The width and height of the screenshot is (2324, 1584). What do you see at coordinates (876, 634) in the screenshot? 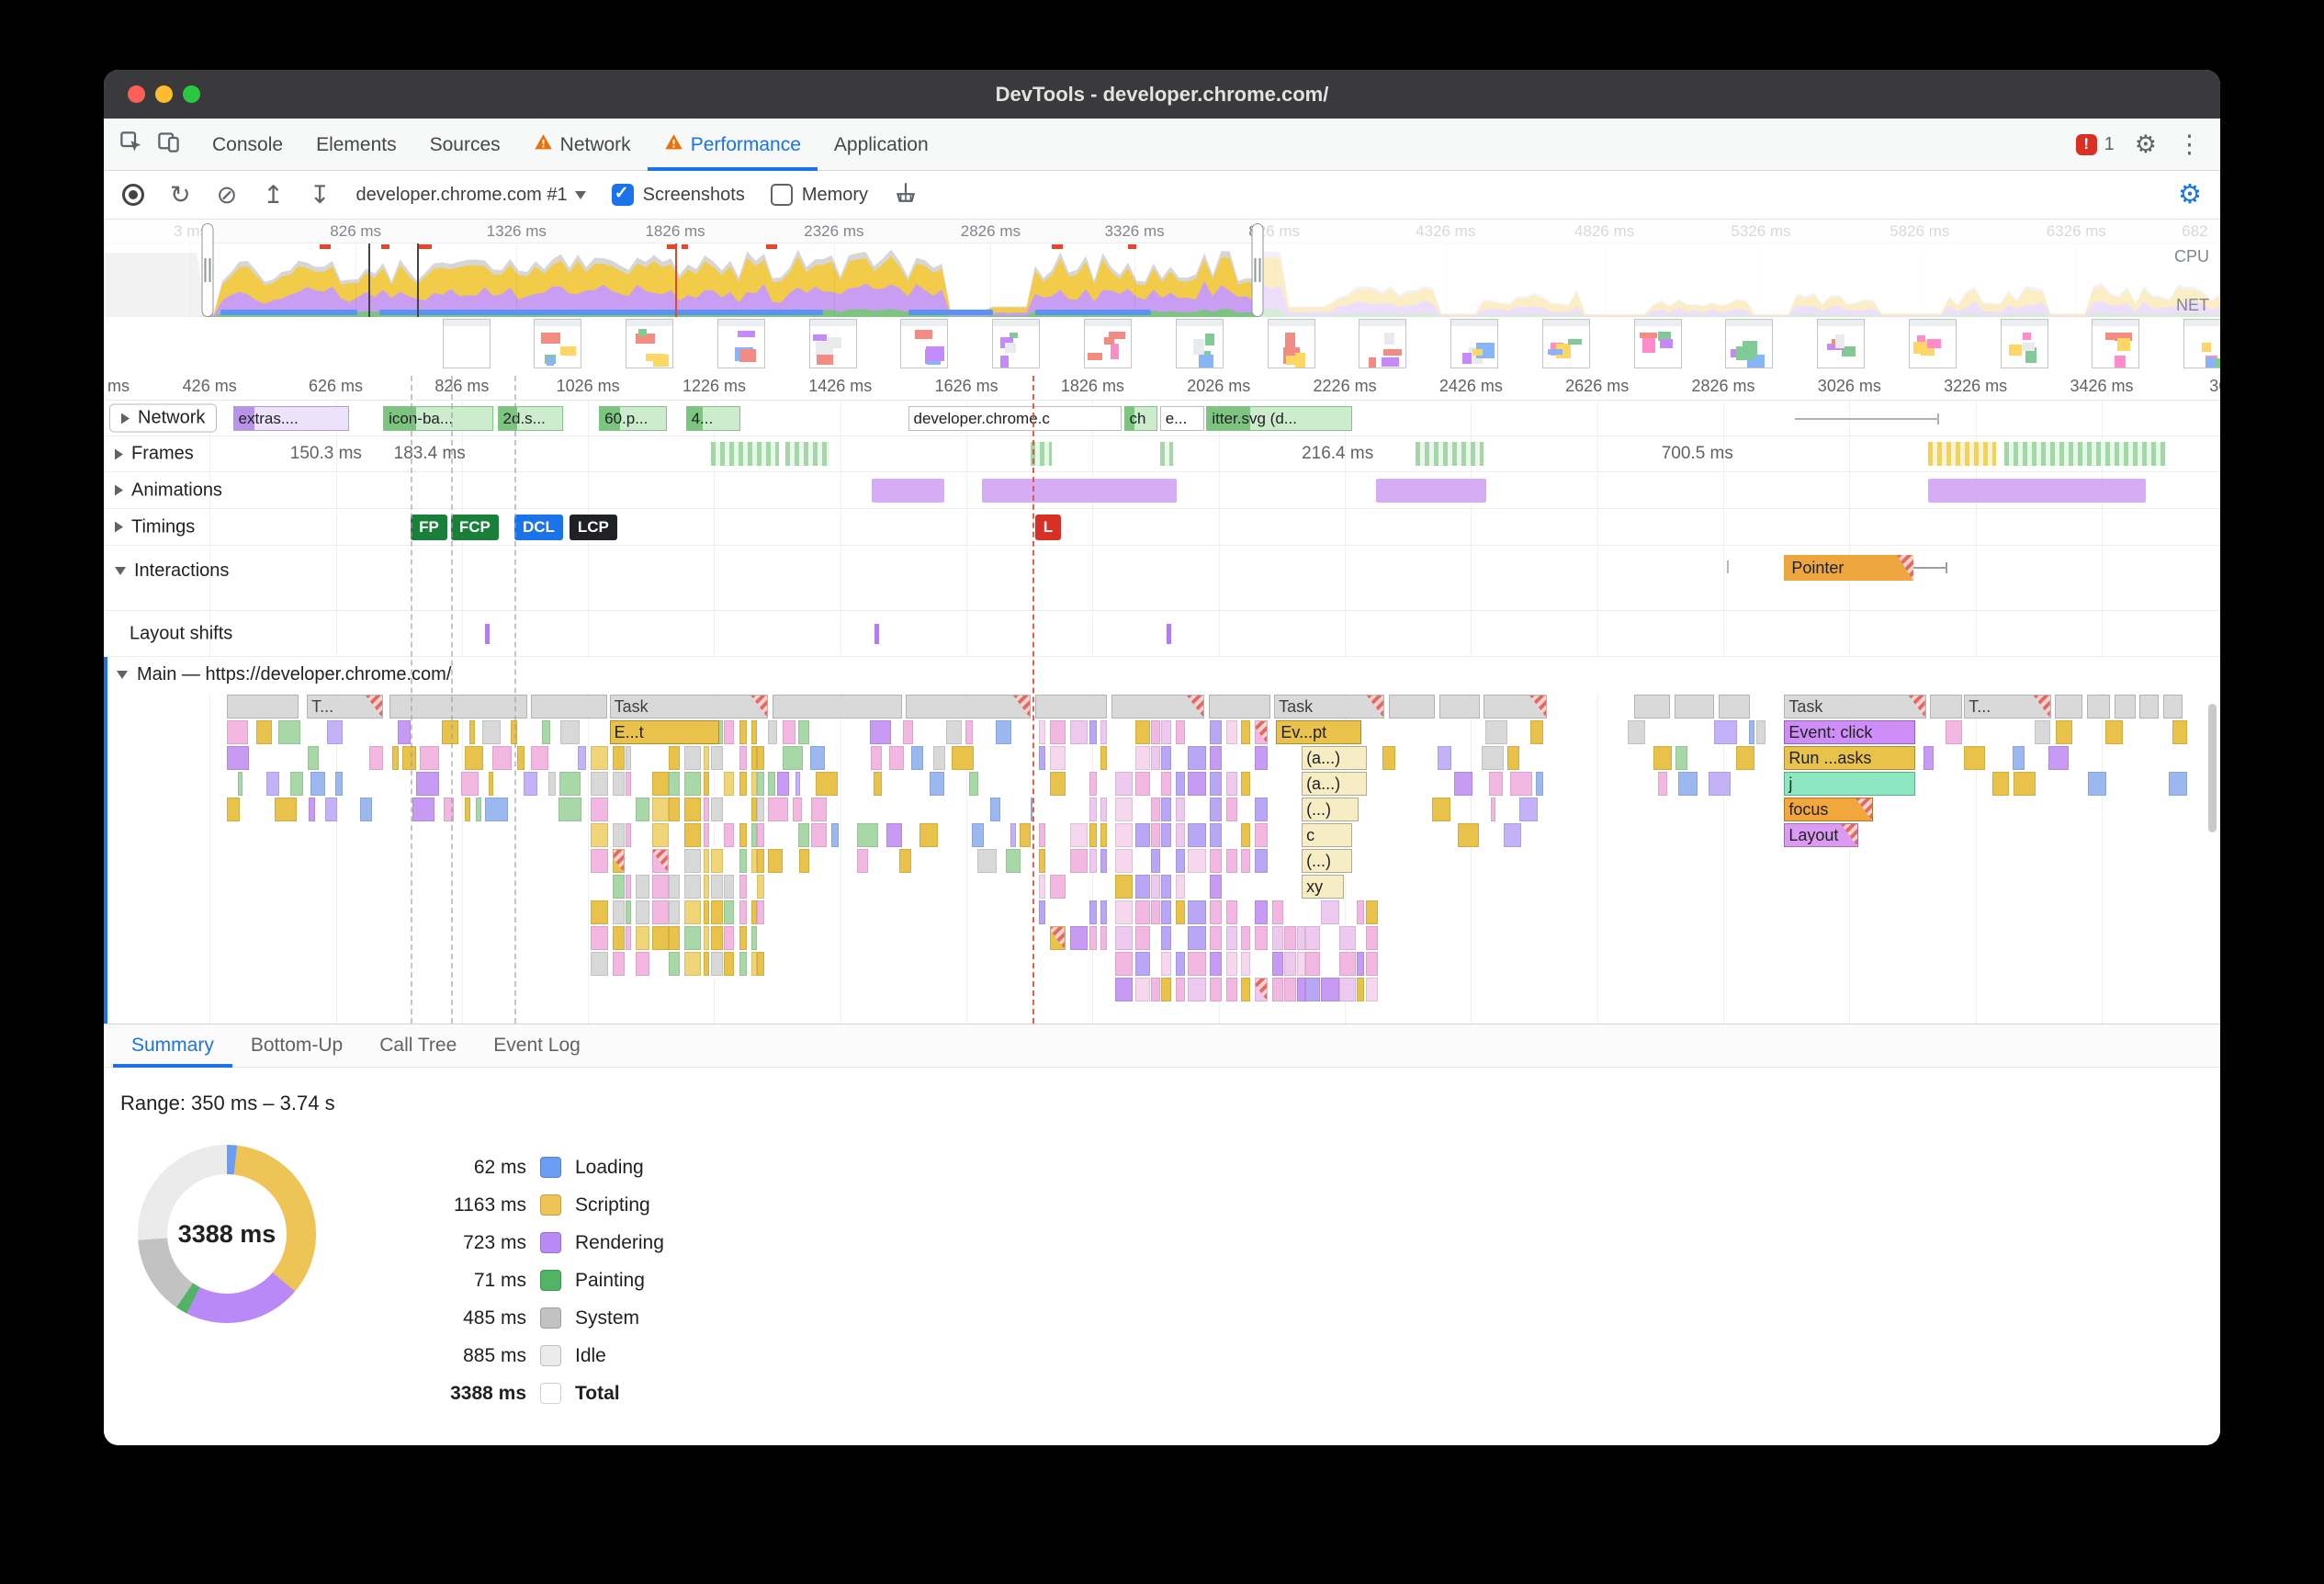
I see `layout-shift-marker` at bounding box center [876, 634].